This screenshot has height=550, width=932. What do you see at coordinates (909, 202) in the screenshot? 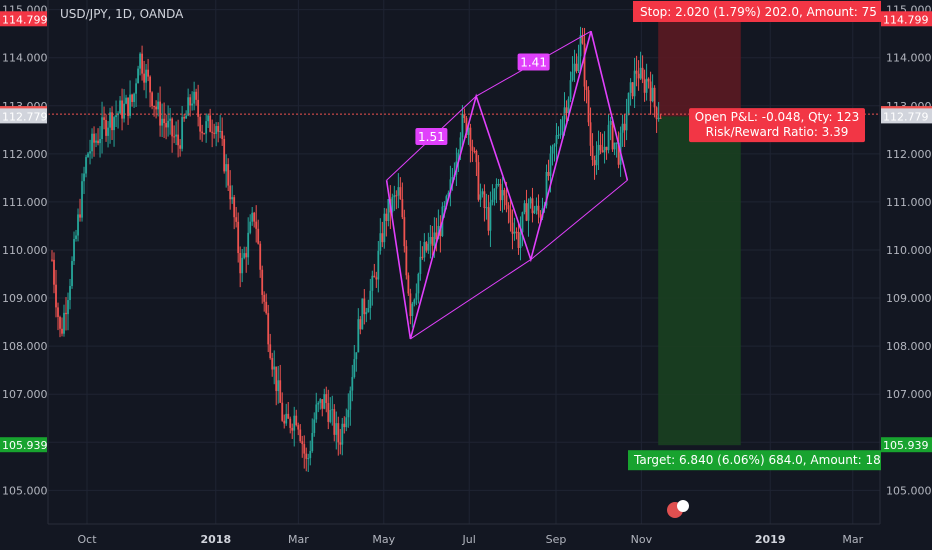
I see `y-tick-label-right: 111.000` at bounding box center [909, 202].